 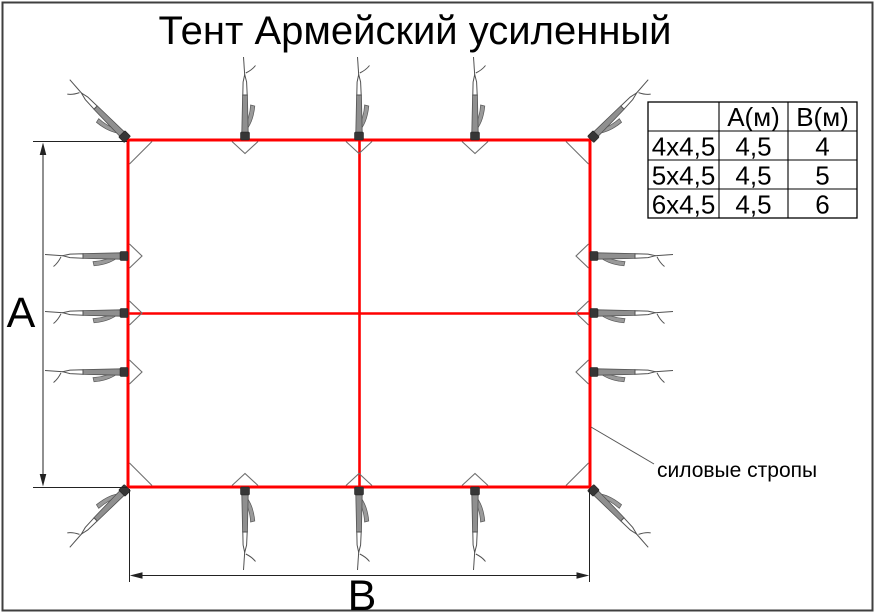 What do you see at coordinates (362, 592) in the screenshot?
I see `dim-b-label: В` at bounding box center [362, 592].